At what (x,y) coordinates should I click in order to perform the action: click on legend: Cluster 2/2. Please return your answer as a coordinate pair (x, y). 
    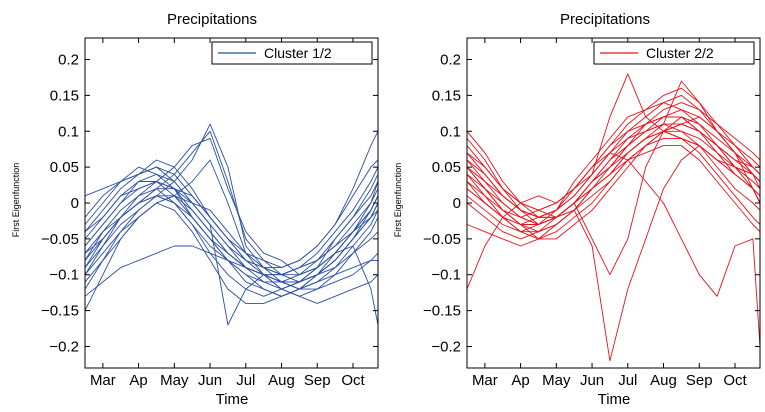
    Looking at the image, I should click on (674, 53).